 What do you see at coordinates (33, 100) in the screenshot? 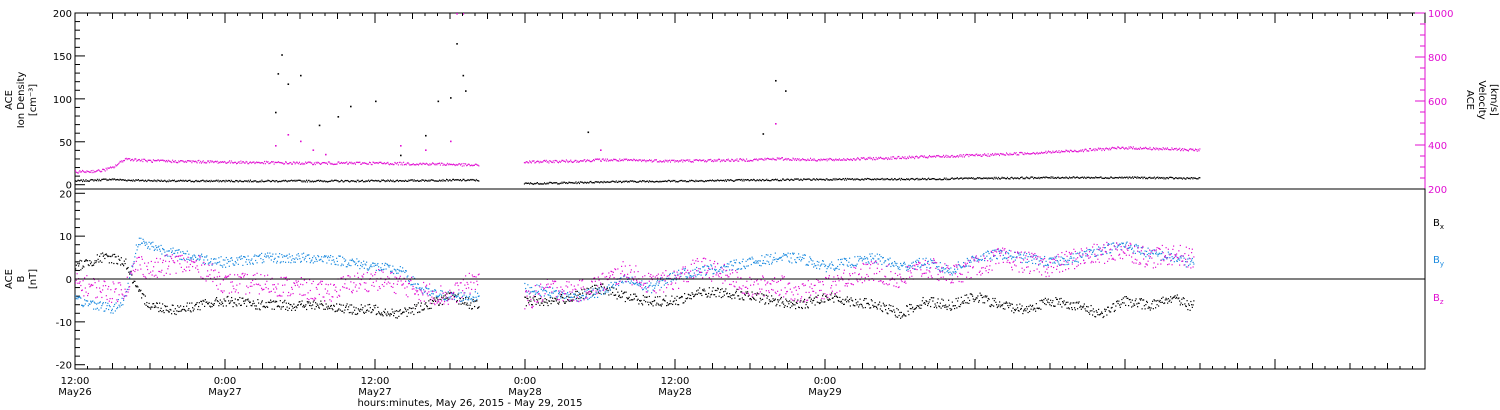
I see `density-axis-title-line3: [cm⁻³]` at bounding box center [33, 100].